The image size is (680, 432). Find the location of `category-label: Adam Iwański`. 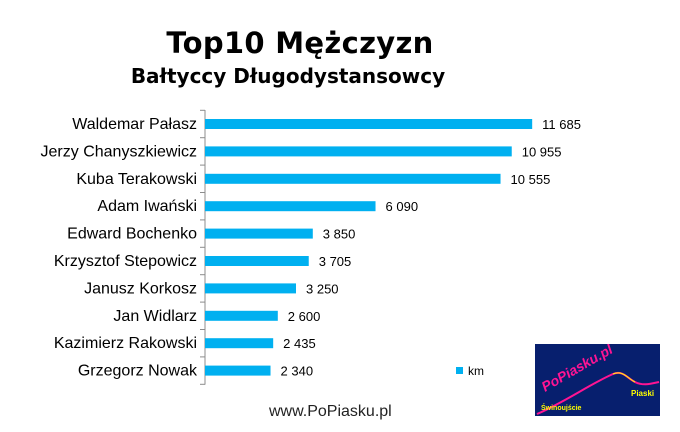

category-label: Adam Iwański is located at coordinates (147, 206).